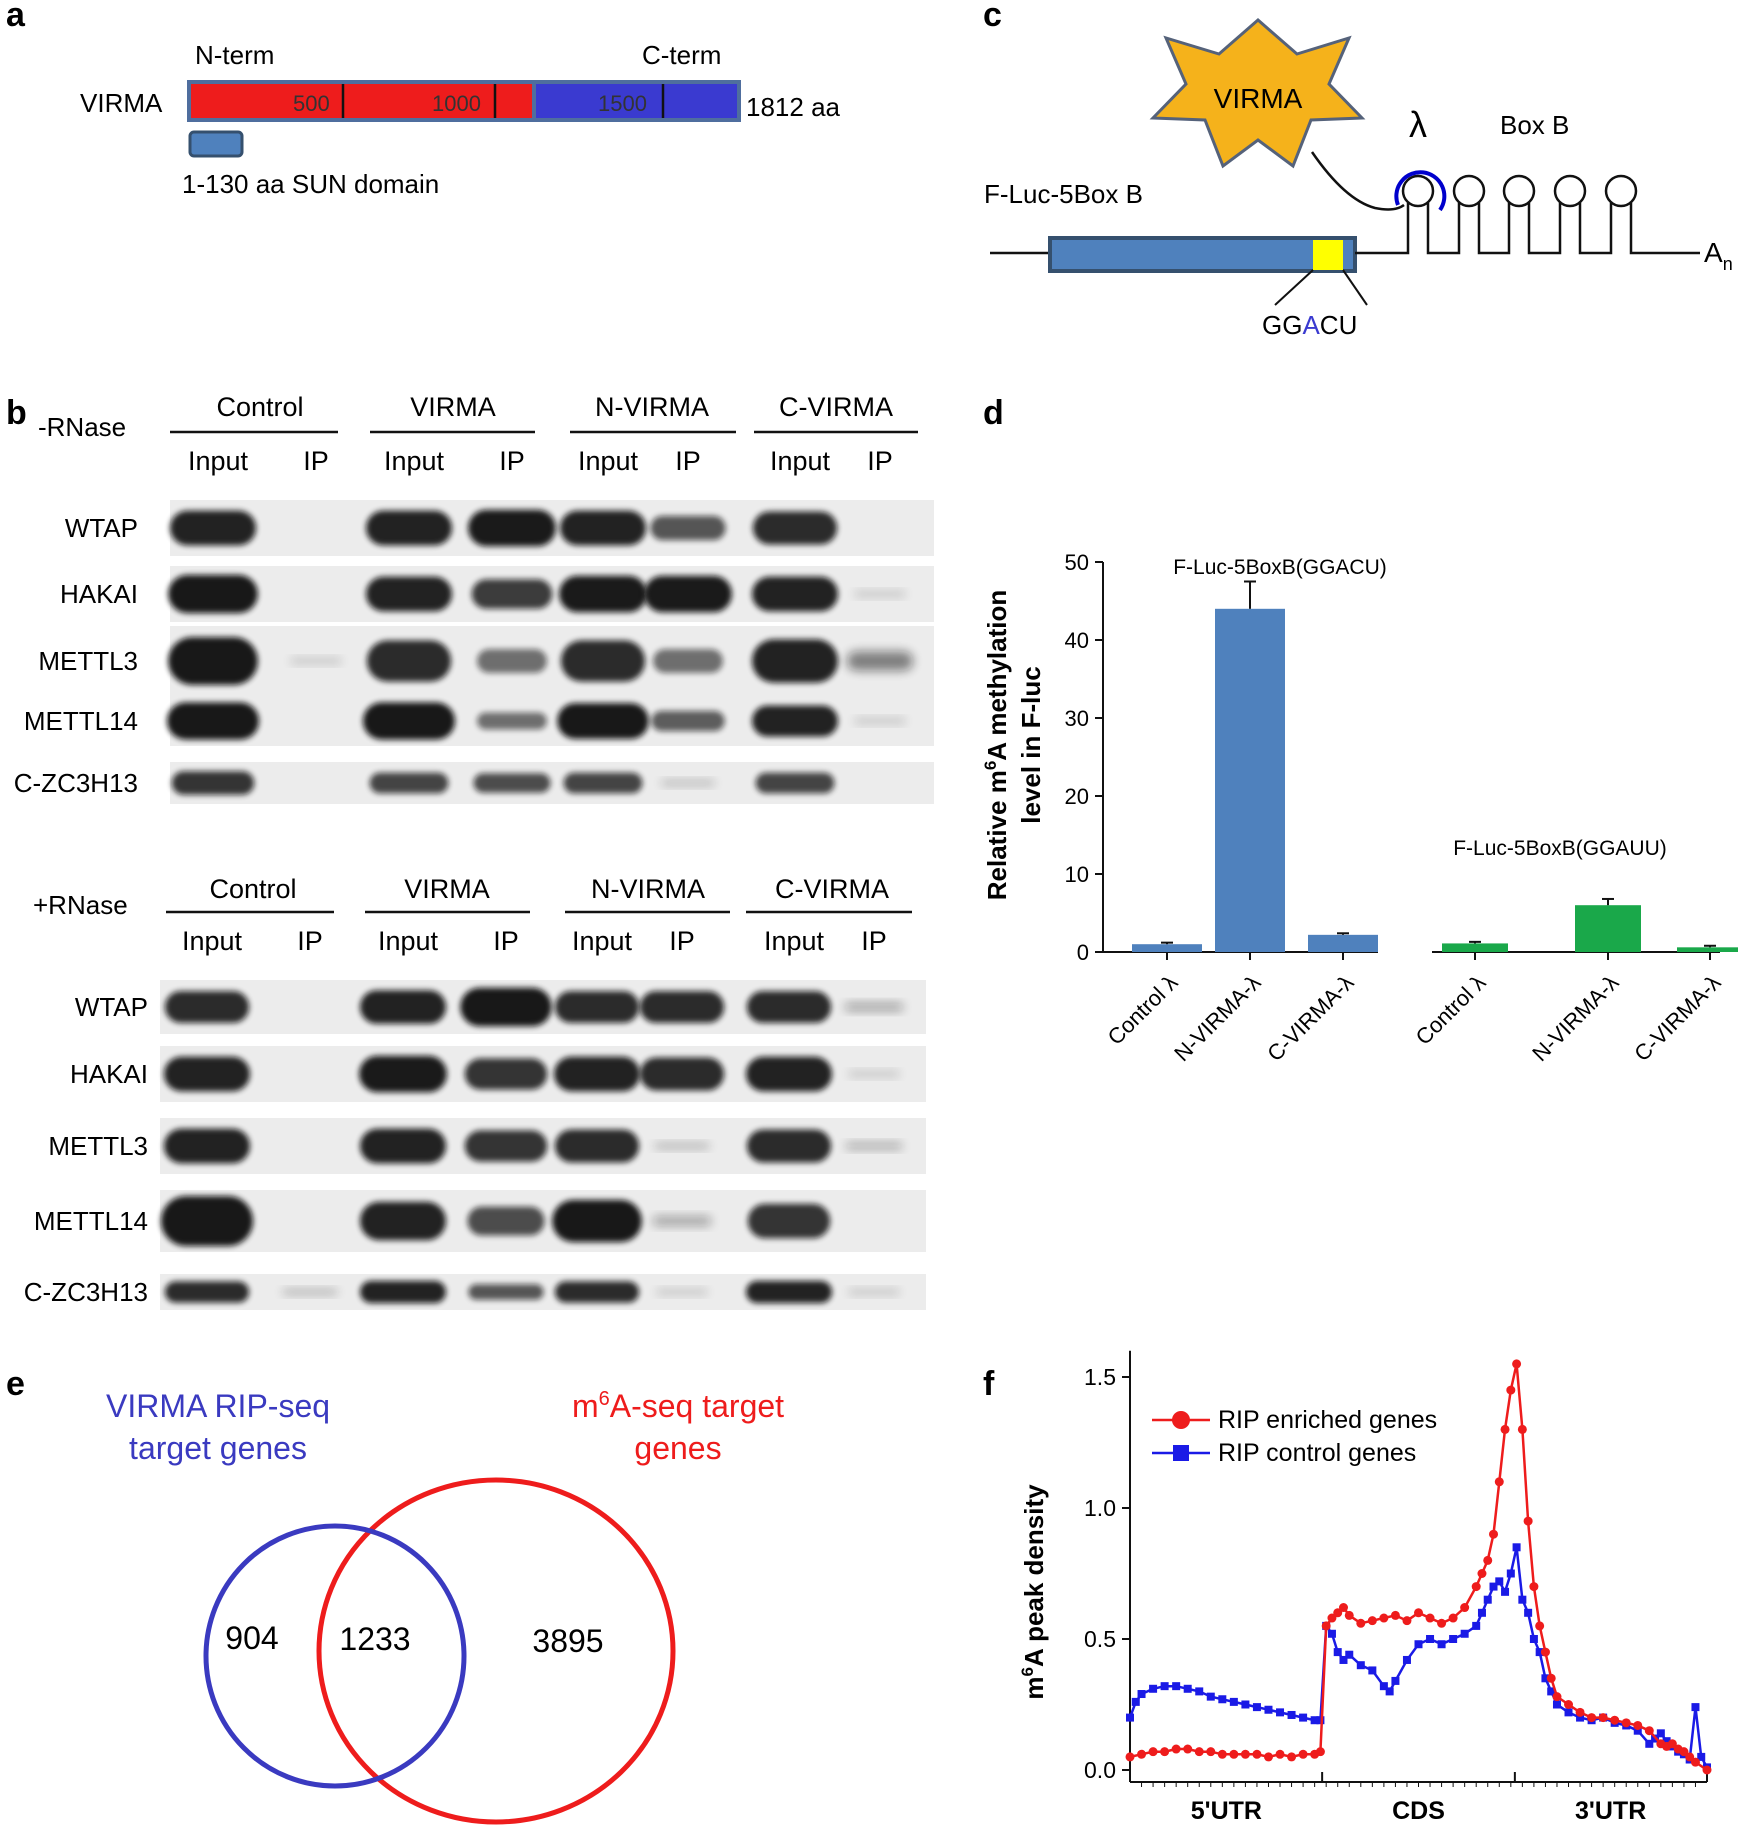 The height and width of the screenshot is (1827, 1738). I want to click on f-legend-label: RIP enriched genes, so click(1327, 1420).